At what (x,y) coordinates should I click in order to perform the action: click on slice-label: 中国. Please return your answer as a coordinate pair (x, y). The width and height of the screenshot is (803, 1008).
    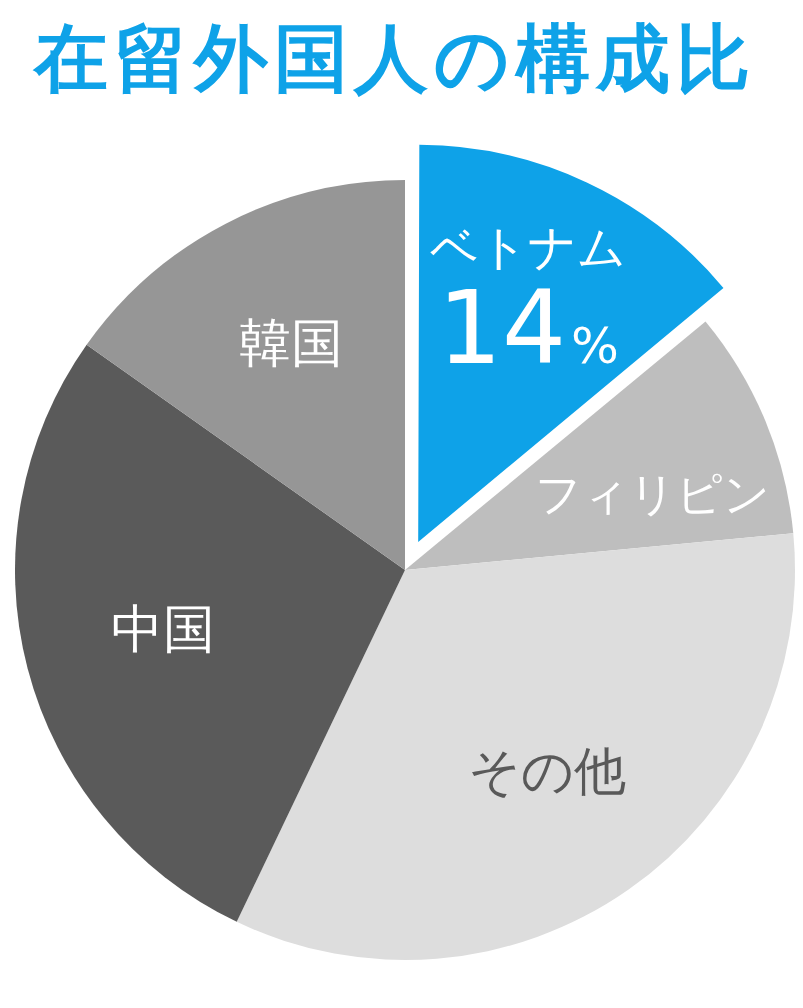
    Looking at the image, I should click on (163, 628).